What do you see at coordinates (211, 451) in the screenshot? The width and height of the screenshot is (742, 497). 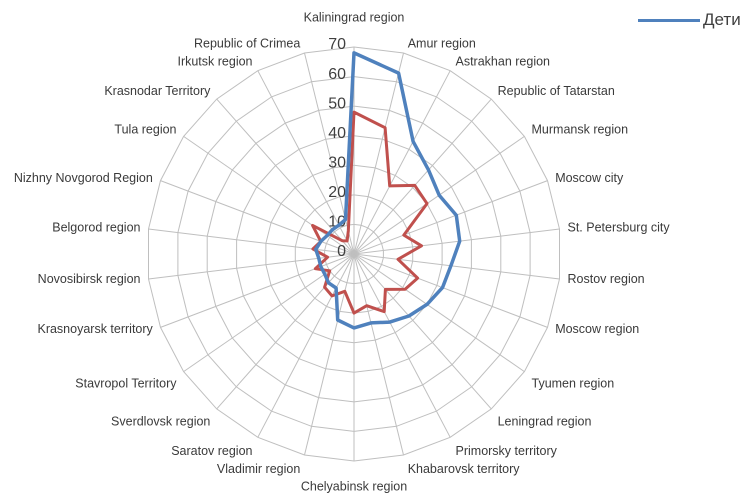 I see `category-label: Saratov region` at bounding box center [211, 451].